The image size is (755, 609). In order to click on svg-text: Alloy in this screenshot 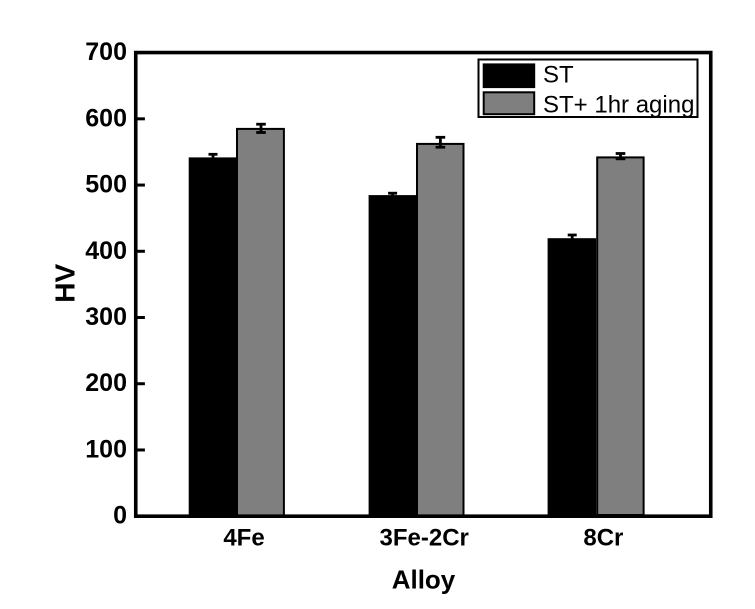, I will do `click(424, 579)`.